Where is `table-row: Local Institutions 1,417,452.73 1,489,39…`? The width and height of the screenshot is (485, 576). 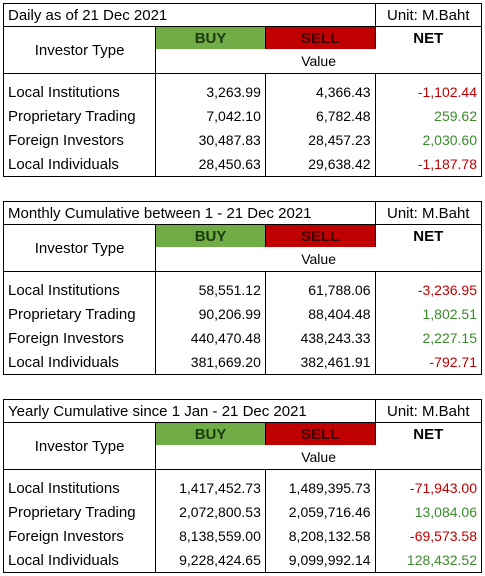
table-row: Local Institutions 1,417,452.73 1,489,39… is located at coordinates (242, 488).